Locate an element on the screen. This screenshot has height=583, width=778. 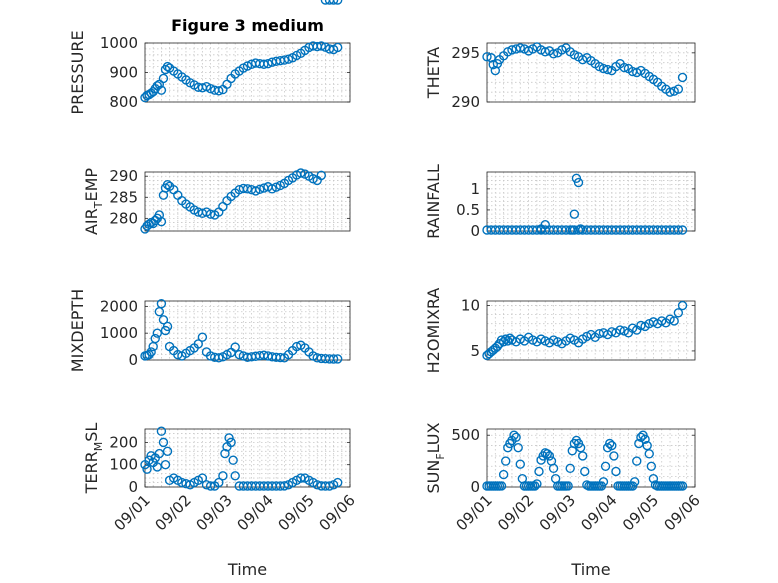
x-tick-label: 09/04 is located at coordinates (255, 512).